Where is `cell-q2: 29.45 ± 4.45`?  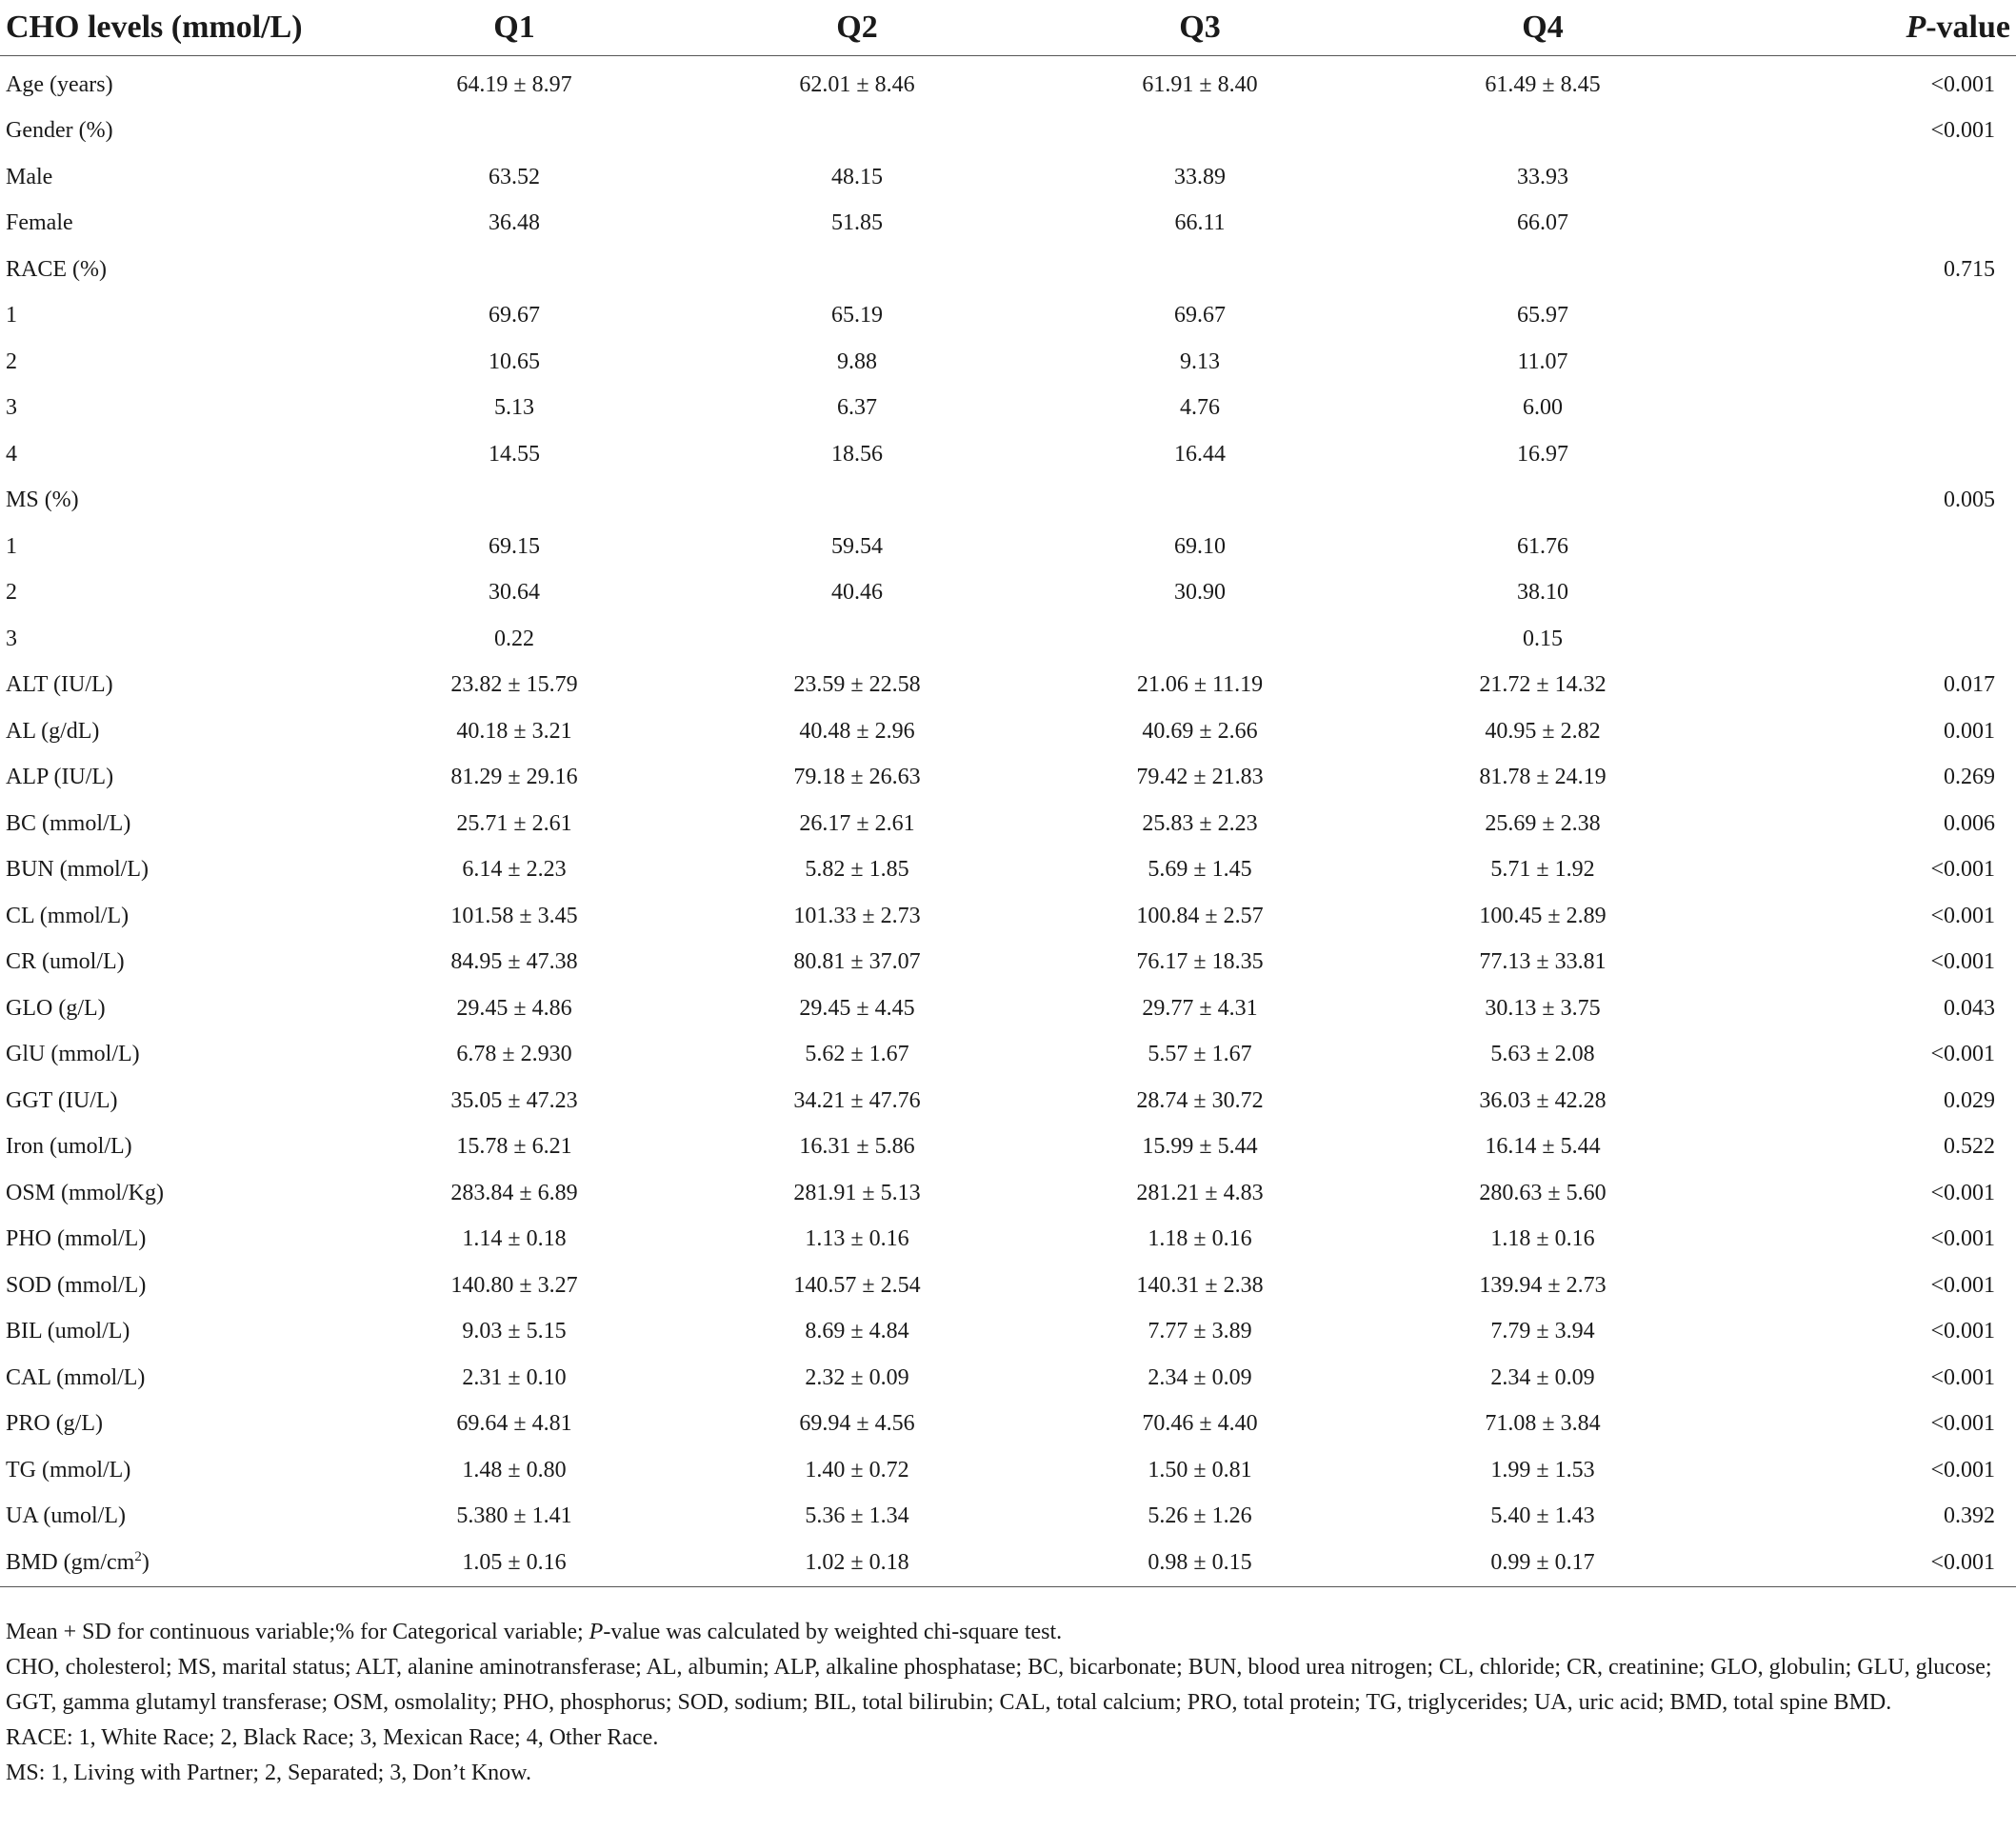
cell-q2: 29.45 ± 4.45 is located at coordinates (857, 1008).